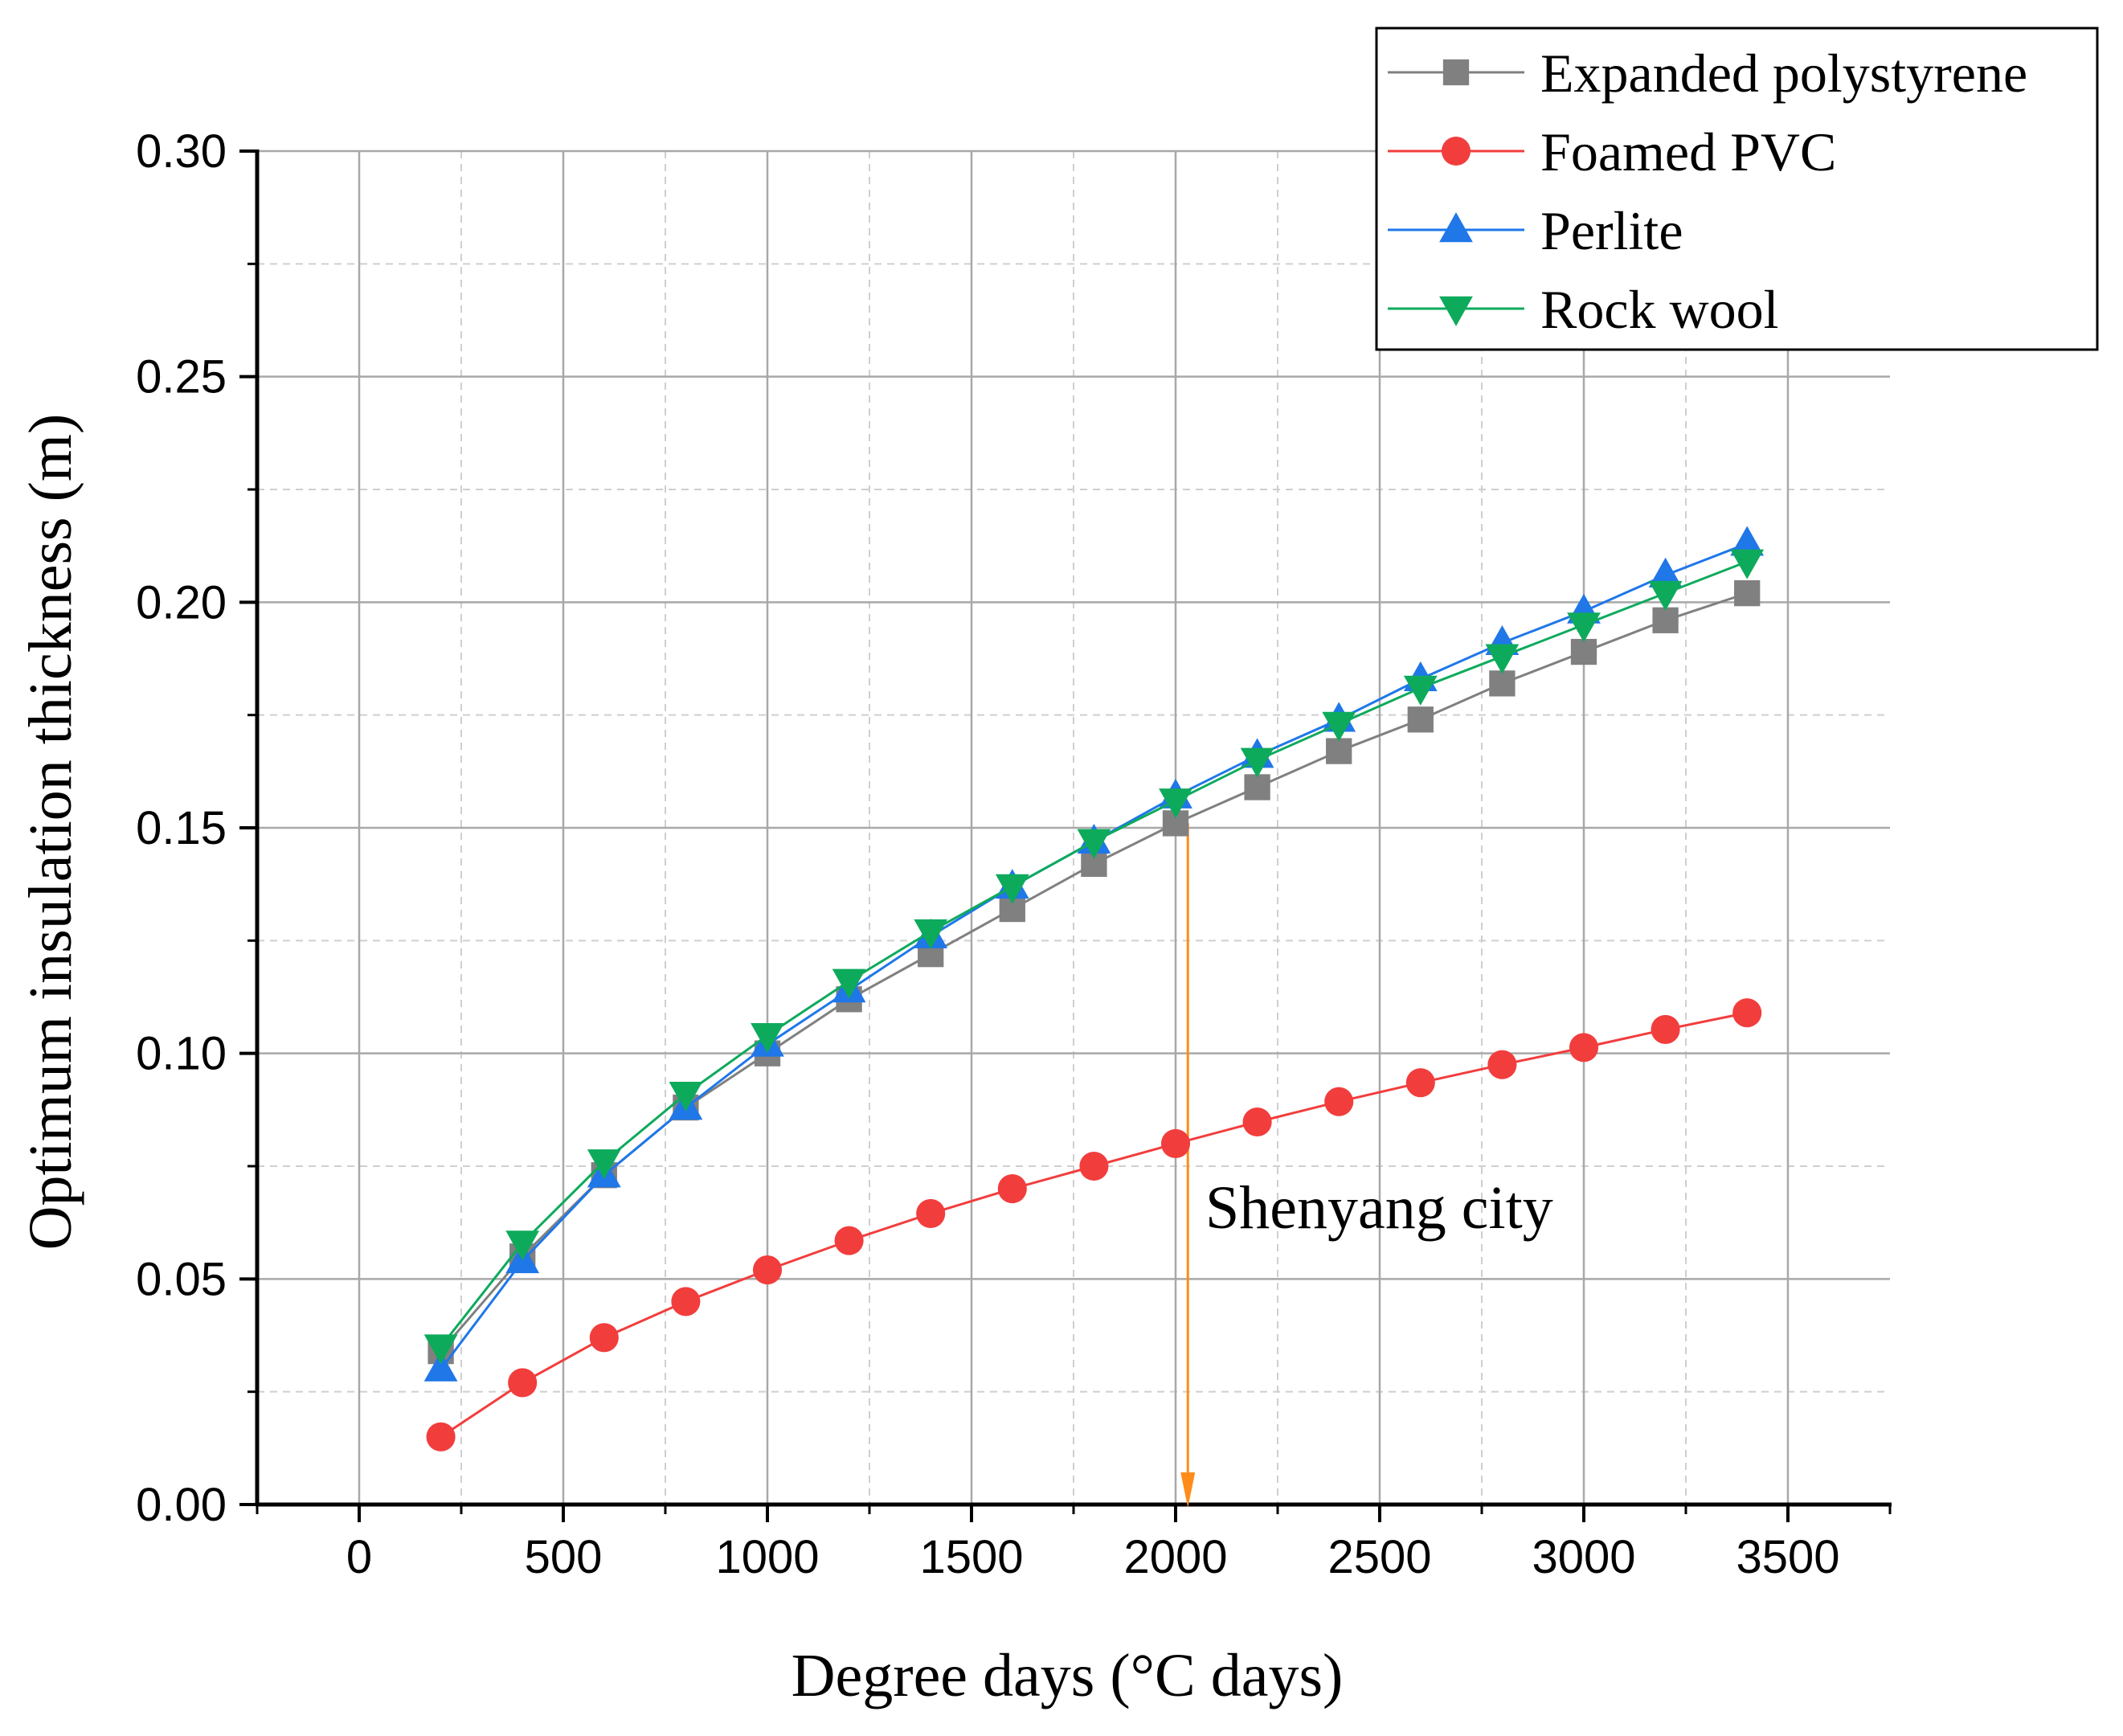  What do you see at coordinates (1688, 151) in the screenshot?
I see `legend-label: Foamed PVC` at bounding box center [1688, 151].